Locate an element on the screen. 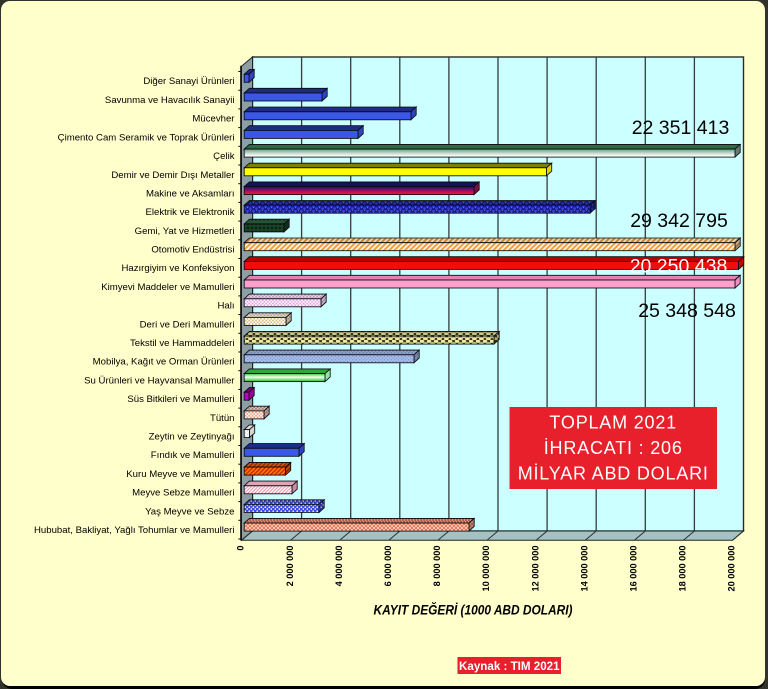  svg-text: Fındık ve Mamulleri is located at coordinates (193, 455).